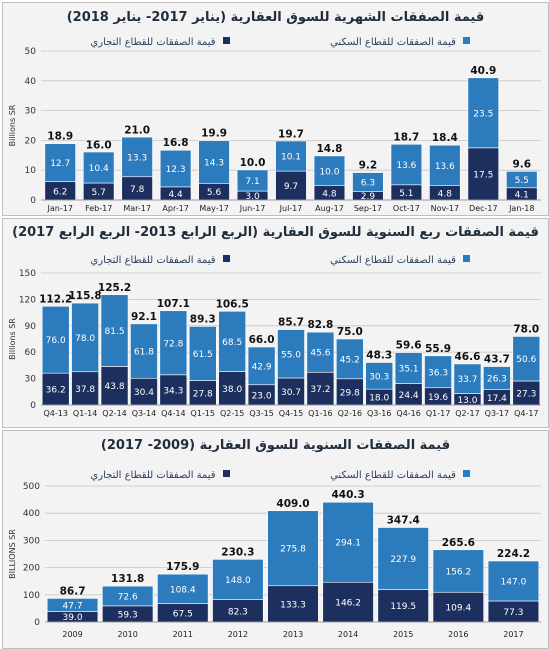 The width and height of the screenshot is (549, 649). Describe the element at coordinates (203, 355) in the screenshot. I see `residential-value-label: 61.5` at that location.